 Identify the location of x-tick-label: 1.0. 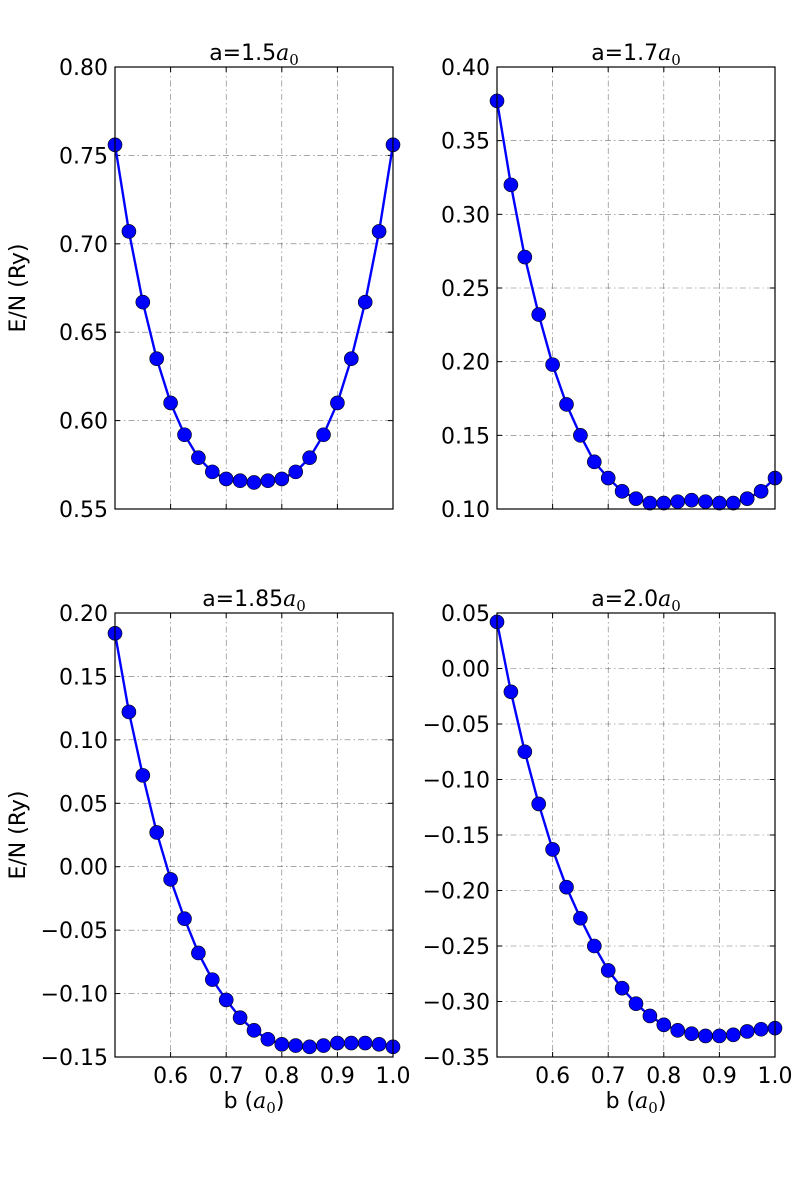
(393, 1076).